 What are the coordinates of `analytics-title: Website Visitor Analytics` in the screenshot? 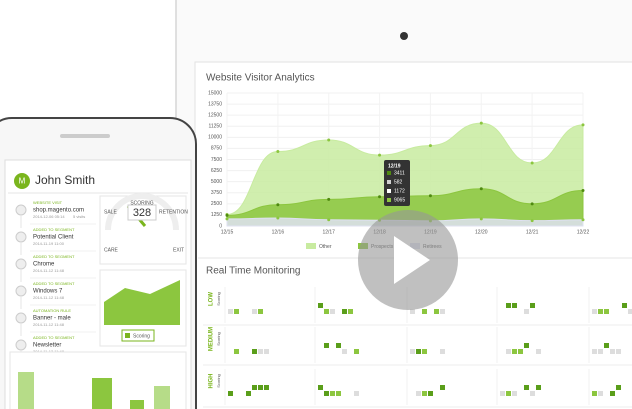 It's located at (260, 78).